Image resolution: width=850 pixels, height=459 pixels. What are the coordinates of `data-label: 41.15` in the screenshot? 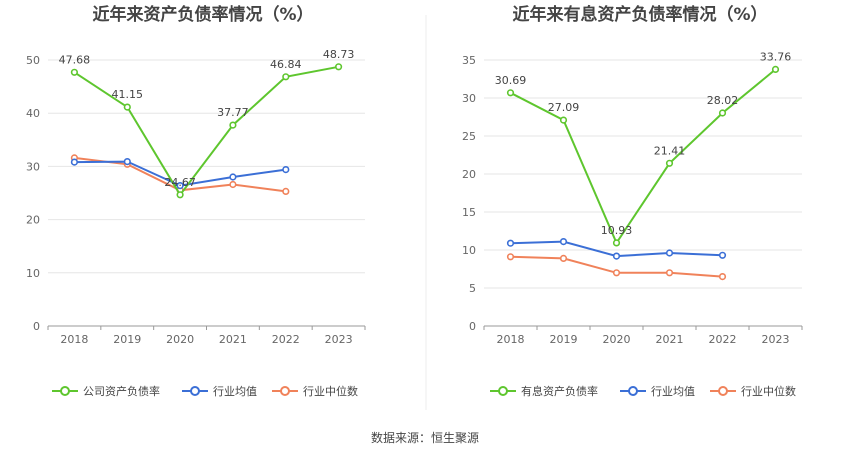 It's located at (128, 94).